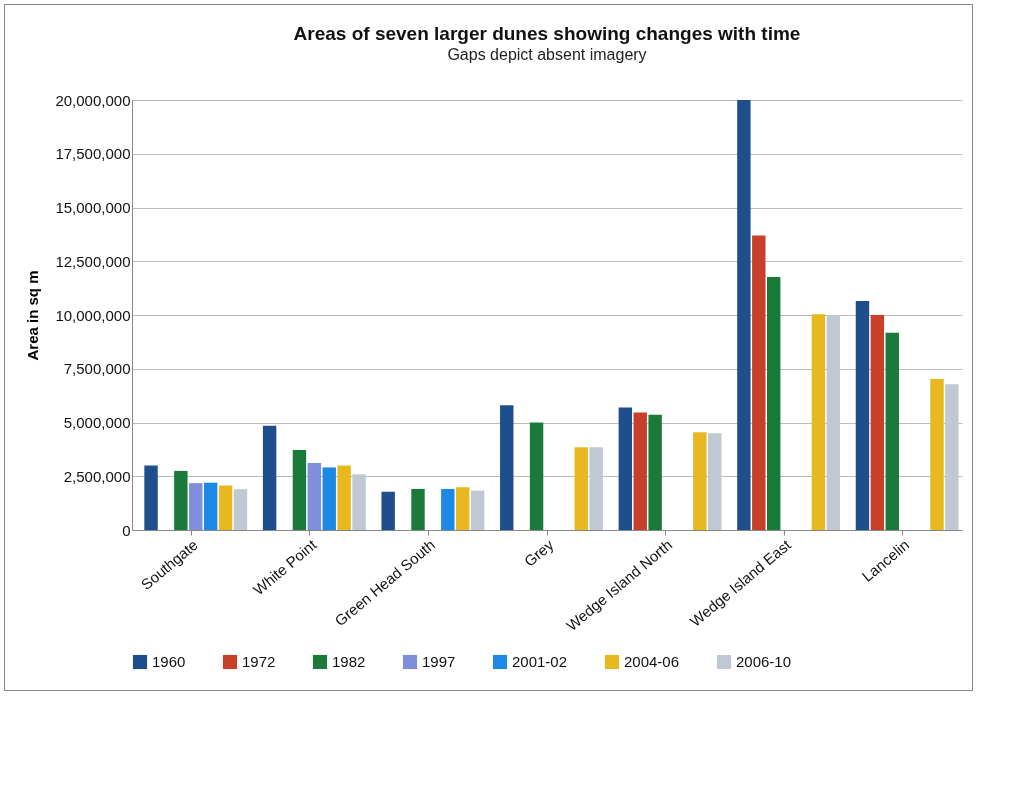  I want to click on y-tick-label: 2,500,000, so click(97, 476).